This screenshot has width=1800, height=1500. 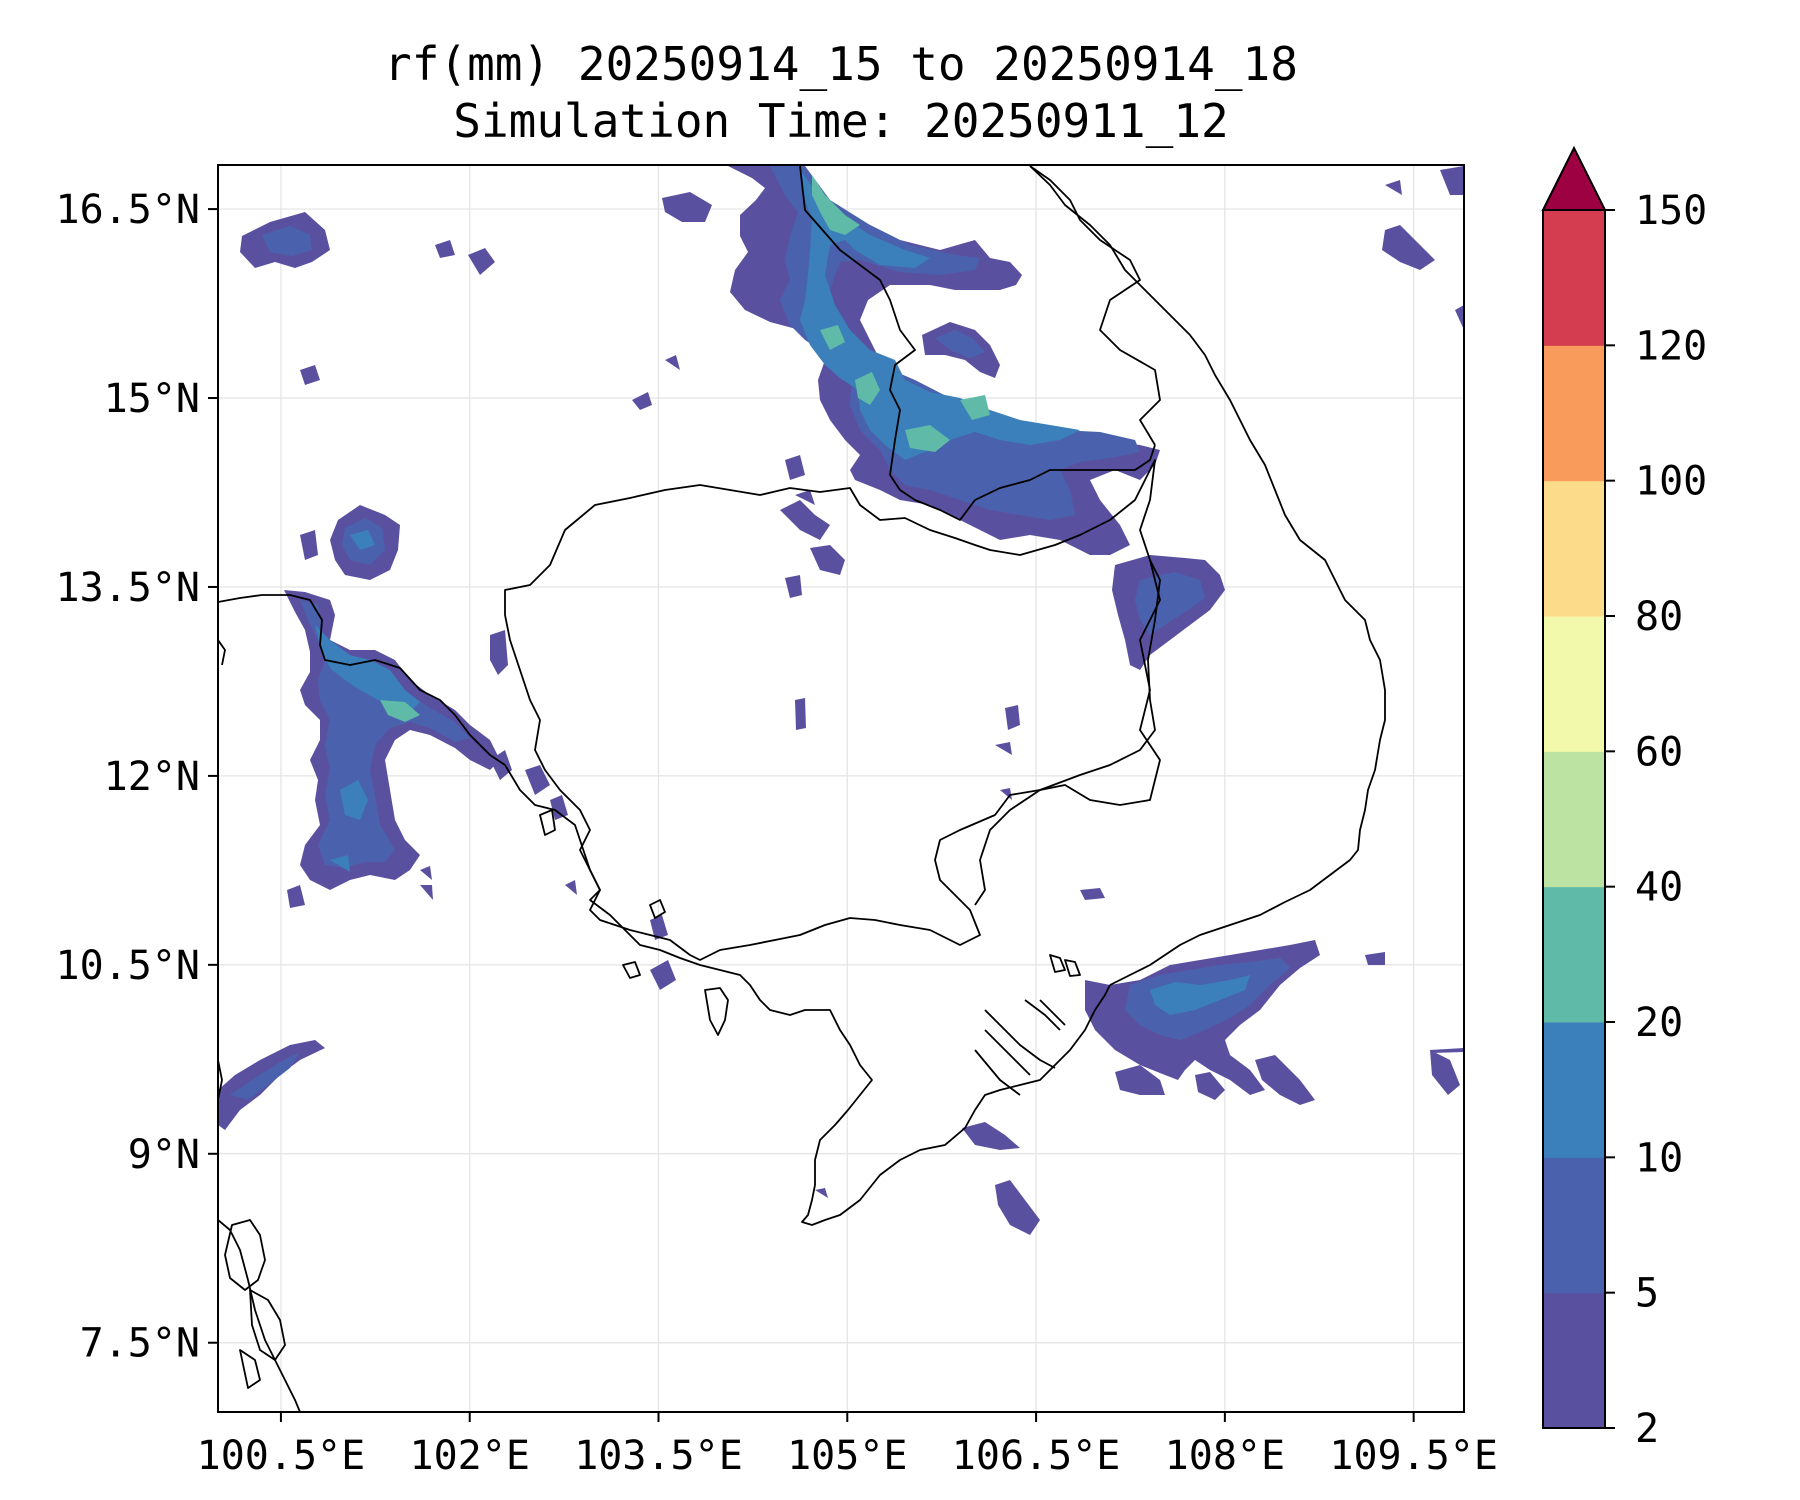 I want to click on rain-region-southeast-mid, so click(x=1200, y=995).